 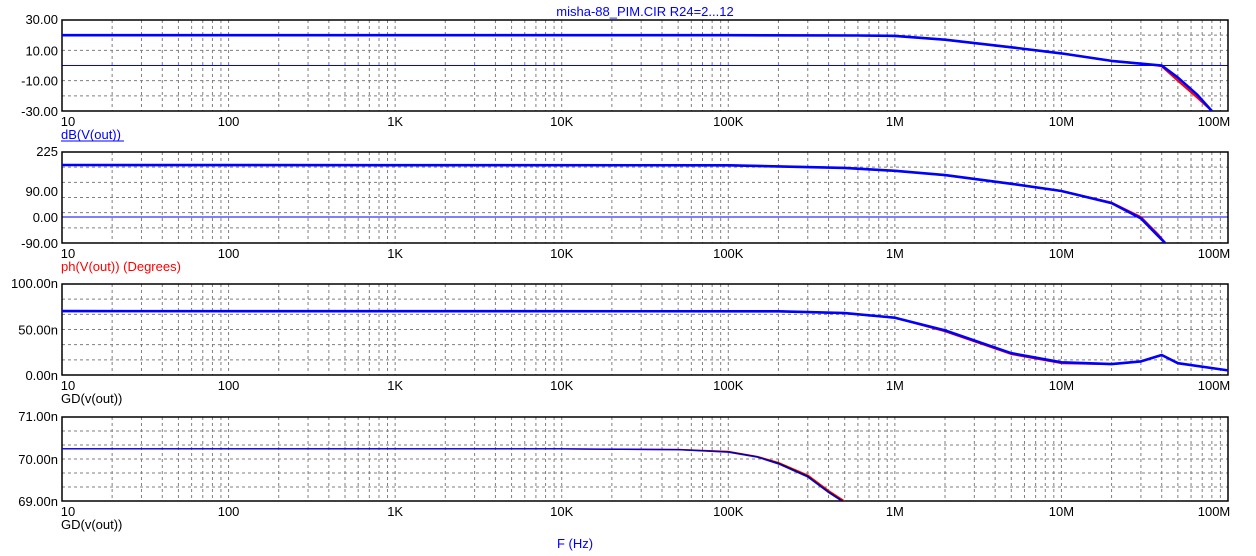 I want to click on plot-frame, so click(x=645, y=459).